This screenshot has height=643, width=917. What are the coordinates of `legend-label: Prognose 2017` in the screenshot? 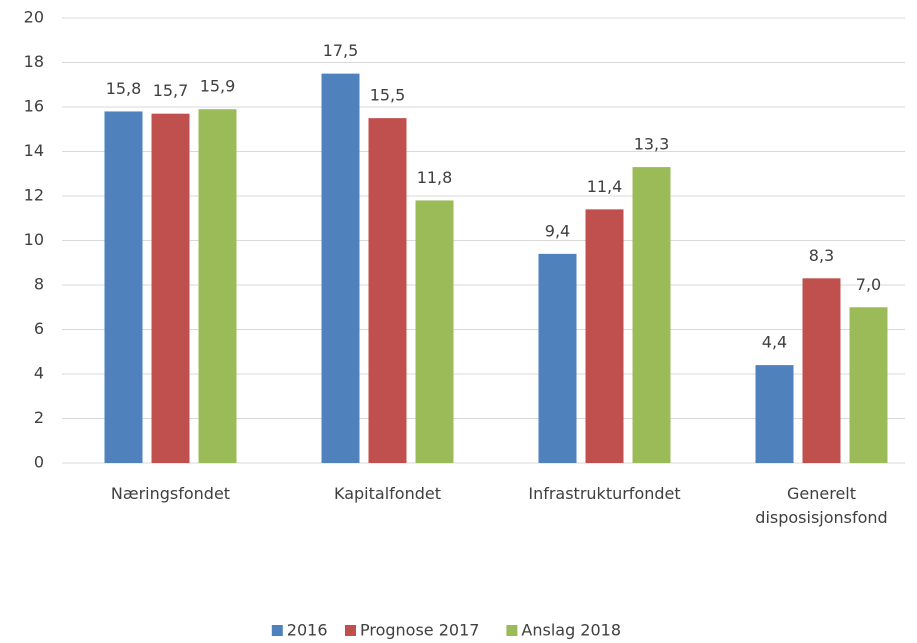 It's located at (419, 630).